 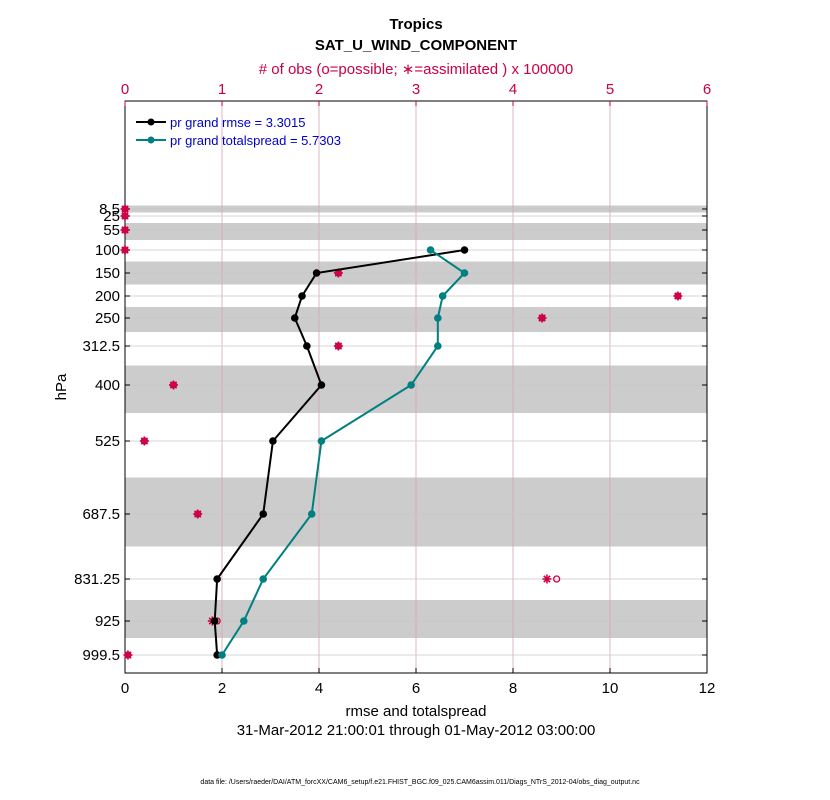 I want to click on y-tick-label-400: 400, so click(x=107, y=385).